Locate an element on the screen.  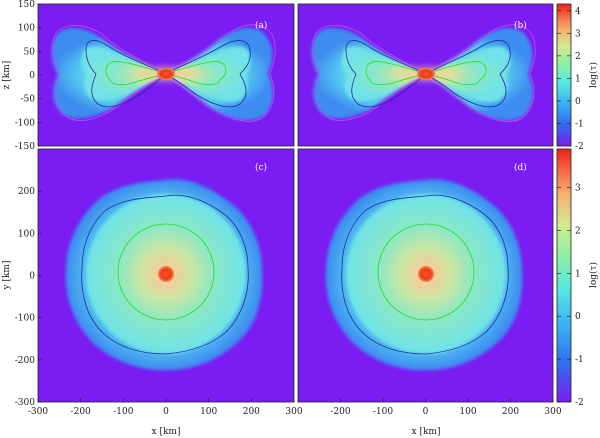
colorbar-tick-label: 4 is located at coordinates (578, 12).